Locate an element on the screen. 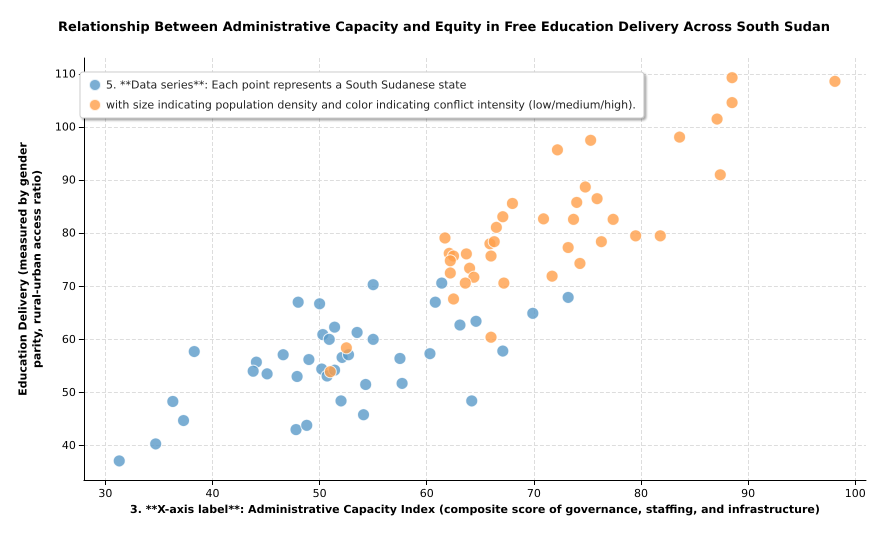 The height and width of the screenshot is (540, 888). legend-label: 5. **Data series**: Each point represents a South Sudanese state is located at coordinates (286, 85).